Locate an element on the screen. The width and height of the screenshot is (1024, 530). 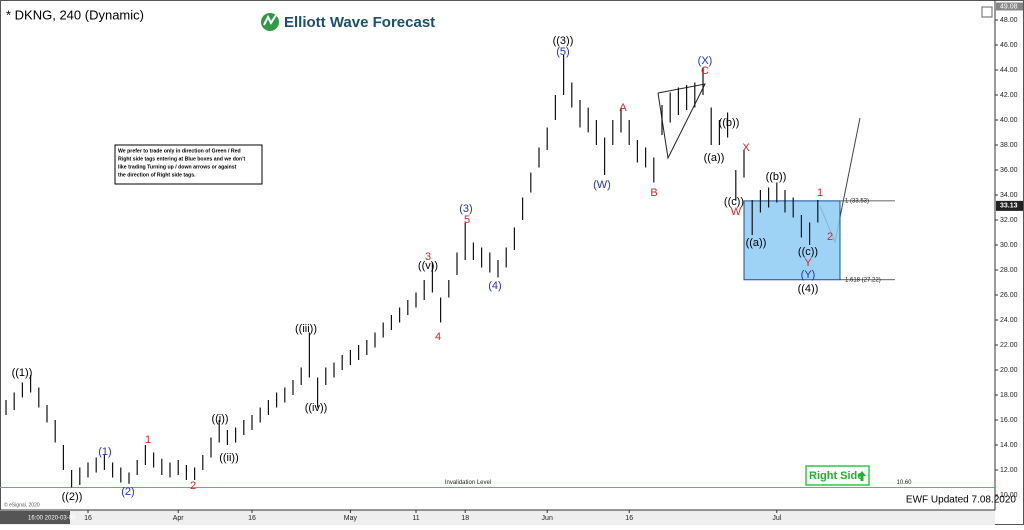
y-tick-label: 42.00 is located at coordinates (1009, 95).